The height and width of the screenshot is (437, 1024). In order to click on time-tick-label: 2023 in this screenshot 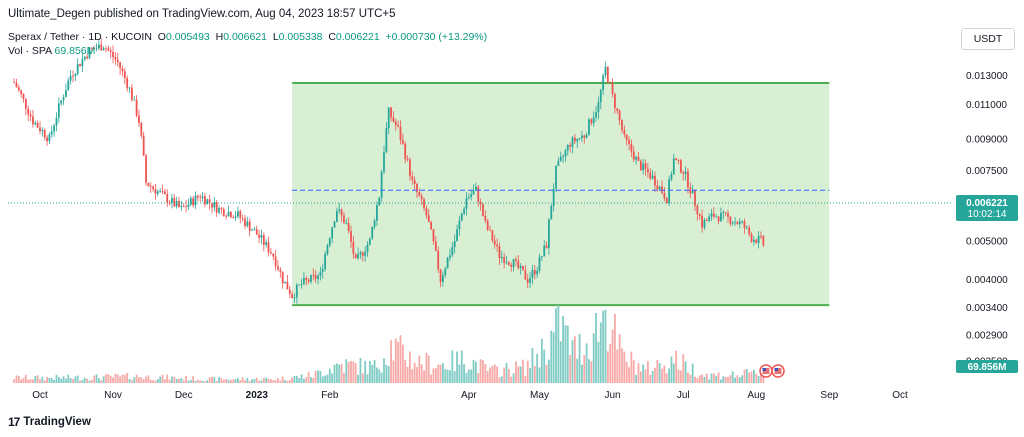, I will do `click(257, 395)`.